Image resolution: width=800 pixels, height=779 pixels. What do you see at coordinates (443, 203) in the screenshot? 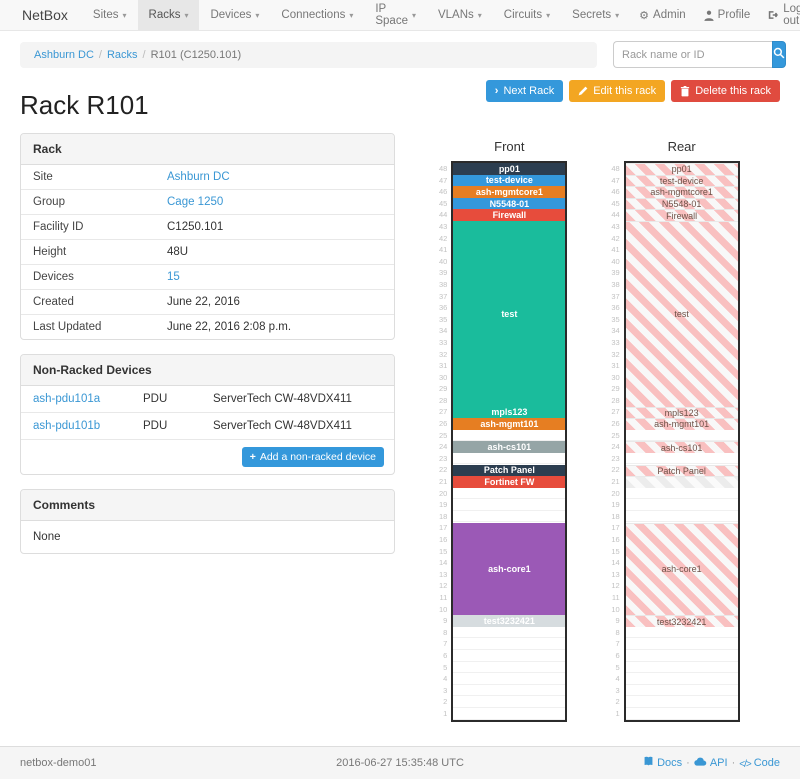
I see `unit-number: 45` at bounding box center [443, 203].